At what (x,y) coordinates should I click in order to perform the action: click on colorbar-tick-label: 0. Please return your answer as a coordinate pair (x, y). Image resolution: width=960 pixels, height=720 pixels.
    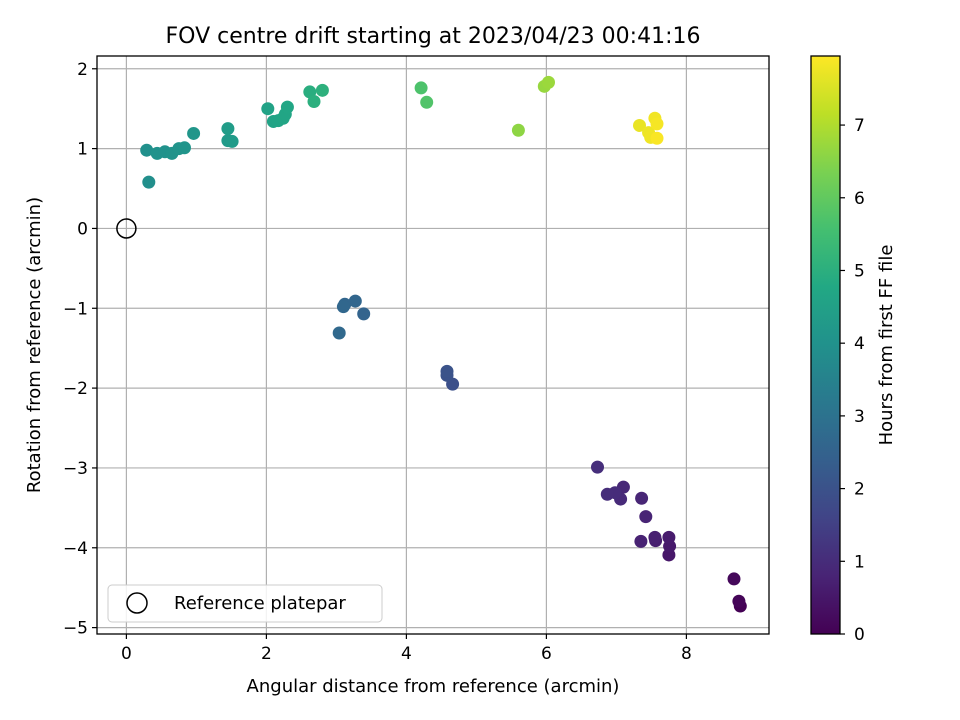
    Looking at the image, I should click on (859, 635).